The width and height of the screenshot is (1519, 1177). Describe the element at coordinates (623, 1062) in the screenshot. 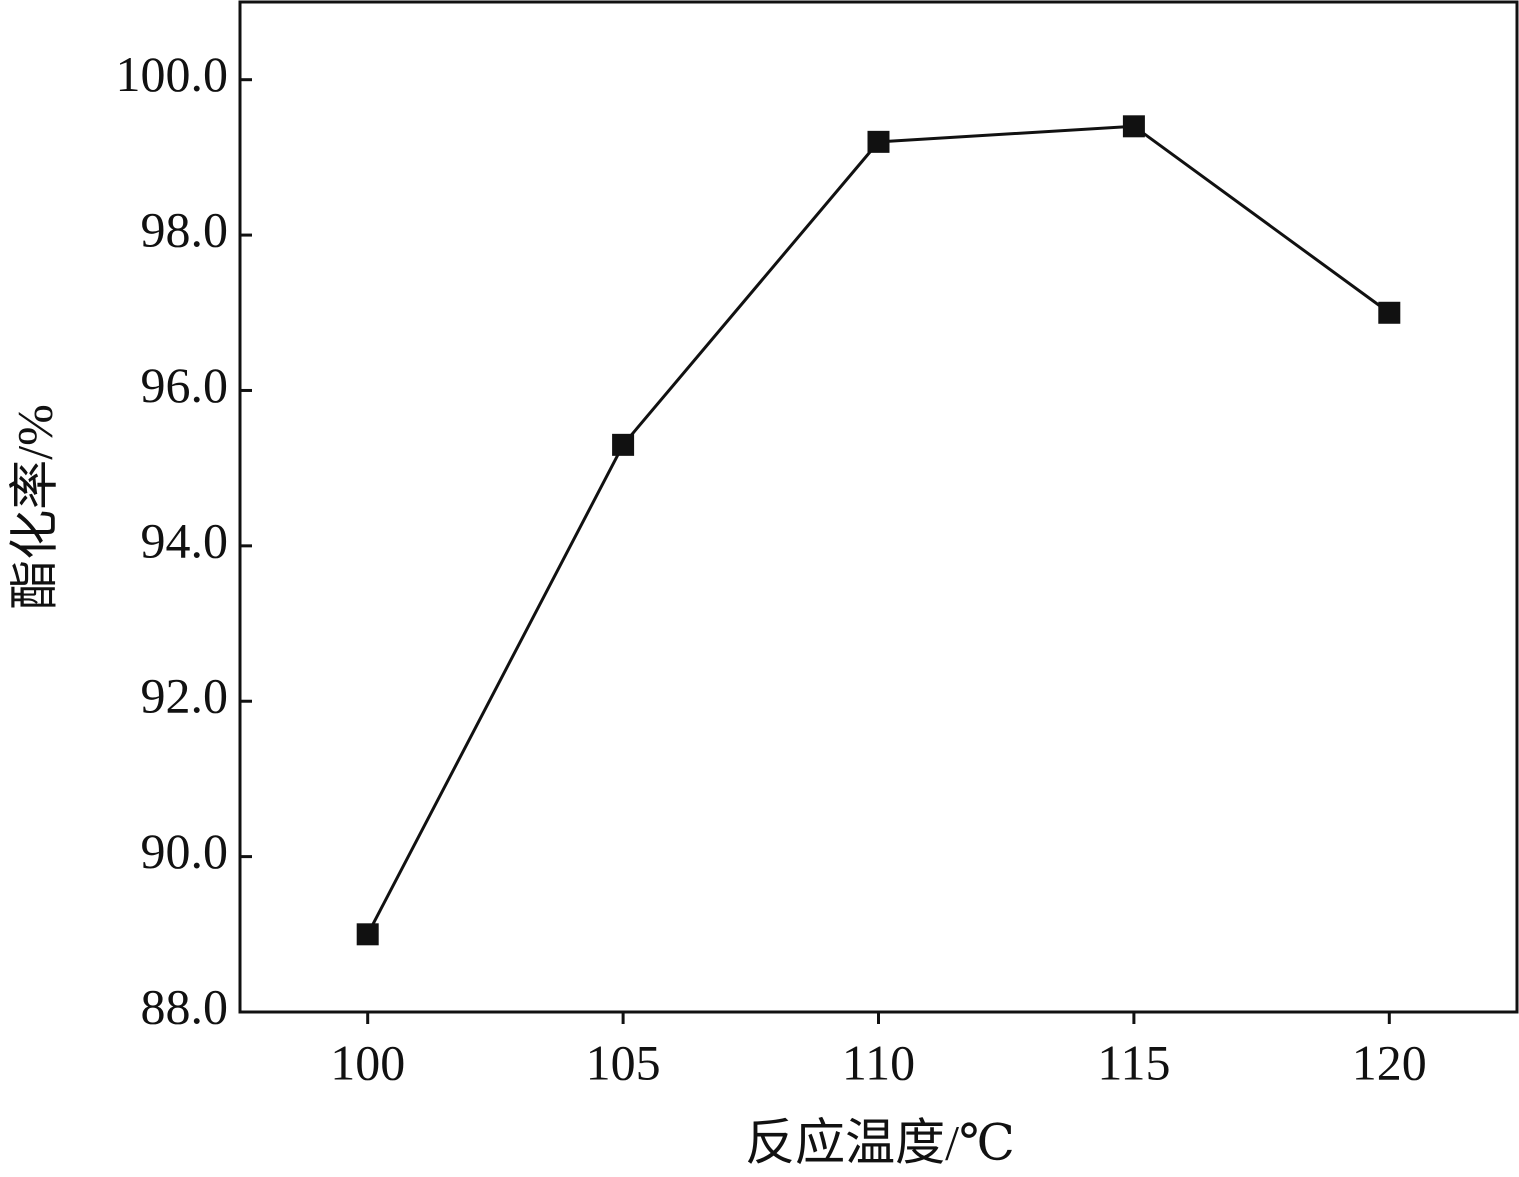

I see `x-tick-label: 105` at that location.